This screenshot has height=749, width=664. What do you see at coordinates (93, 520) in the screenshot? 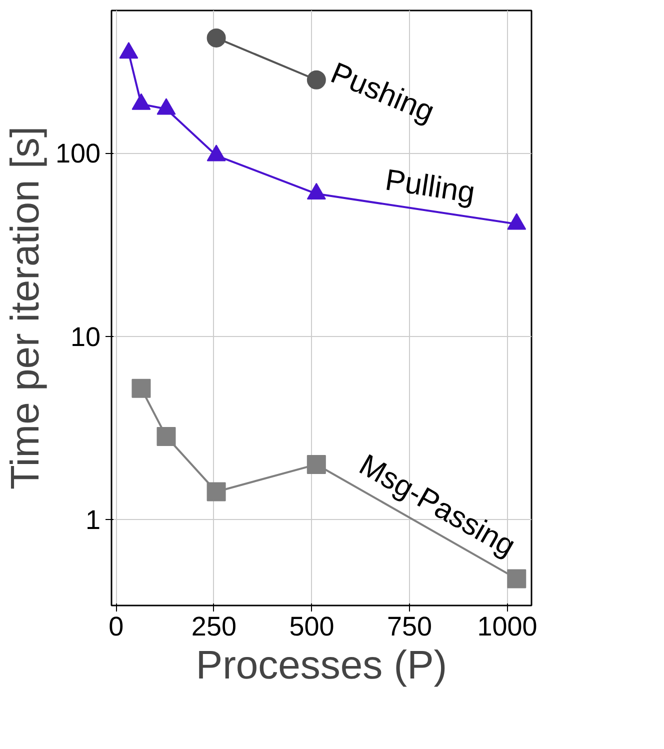
I see `y-tick-label: 1` at bounding box center [93, 520].